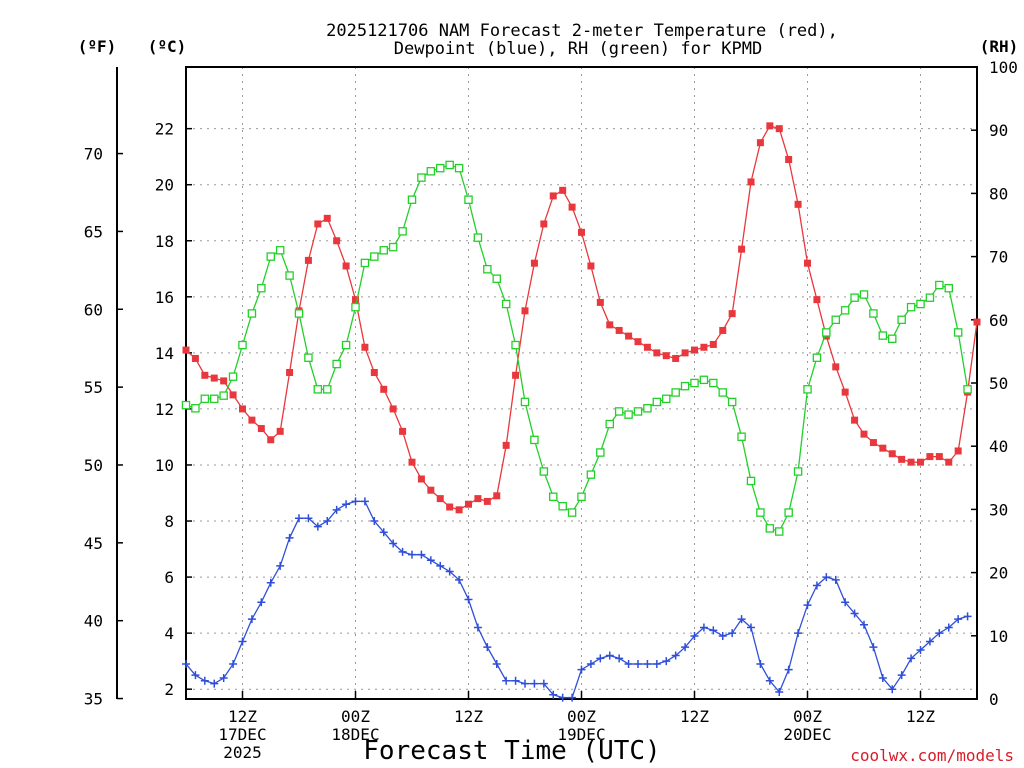 The image size is (1024, 768). I want to click on fahrenheit-tick-label: 60, so click(93, 309).